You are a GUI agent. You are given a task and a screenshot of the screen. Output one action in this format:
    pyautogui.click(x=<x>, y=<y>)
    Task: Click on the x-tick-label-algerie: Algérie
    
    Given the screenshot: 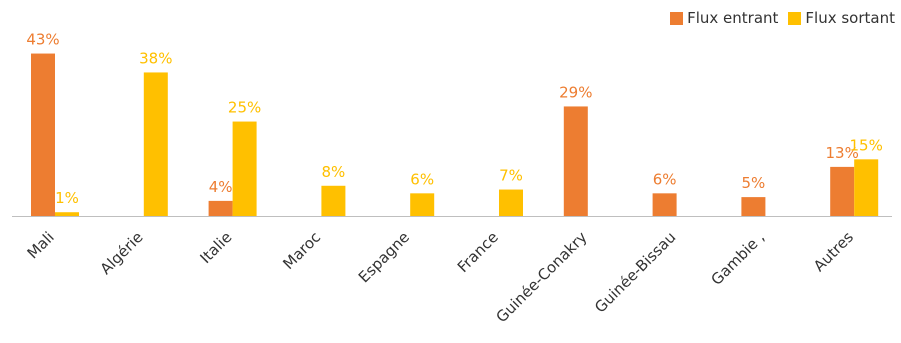 What is the action you would take?
    pyautogui.click(x=122, y=253)
    